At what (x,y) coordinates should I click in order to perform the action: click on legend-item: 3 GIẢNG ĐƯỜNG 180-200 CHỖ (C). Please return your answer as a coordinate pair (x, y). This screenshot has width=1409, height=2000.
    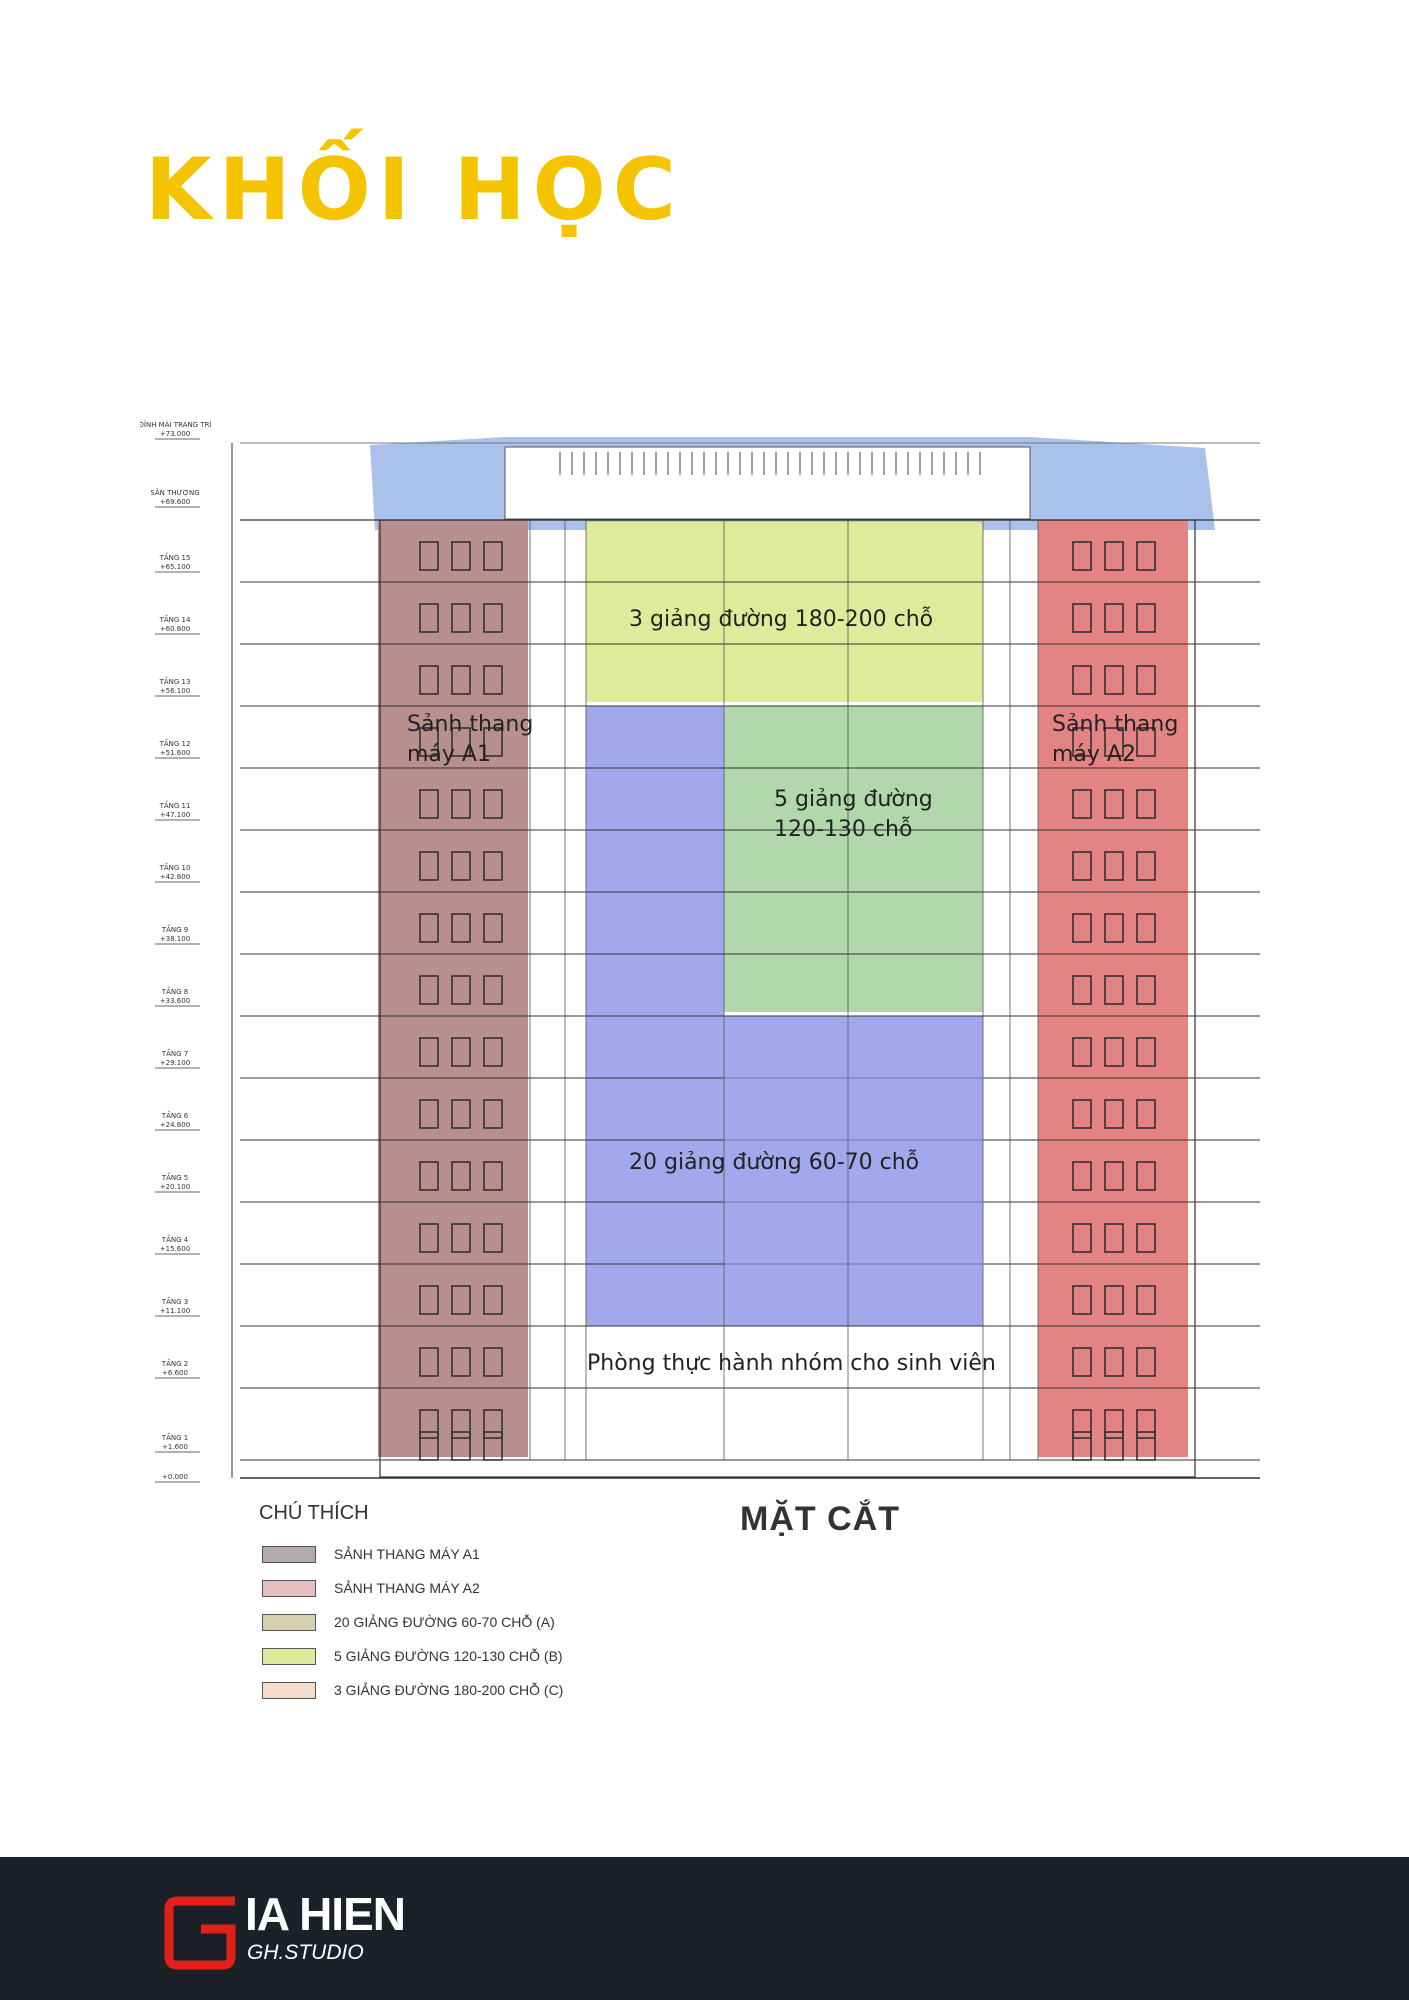
    Looking at the image, I should click on (412, 1690).